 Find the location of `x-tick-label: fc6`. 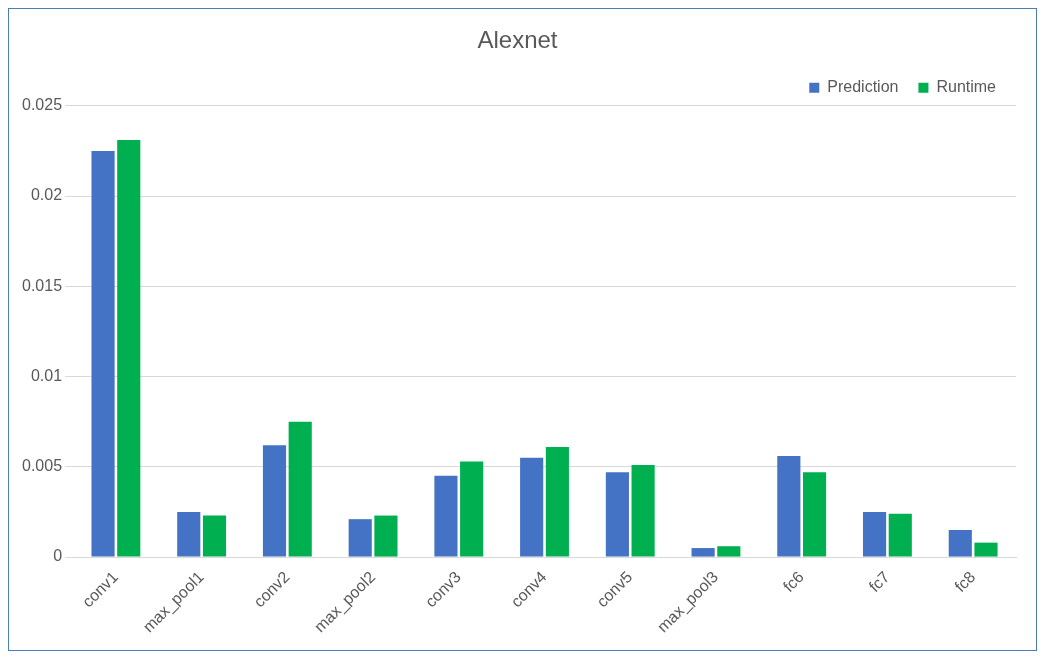

x-tick-label: fc6 is located at coordinates (793, 582).